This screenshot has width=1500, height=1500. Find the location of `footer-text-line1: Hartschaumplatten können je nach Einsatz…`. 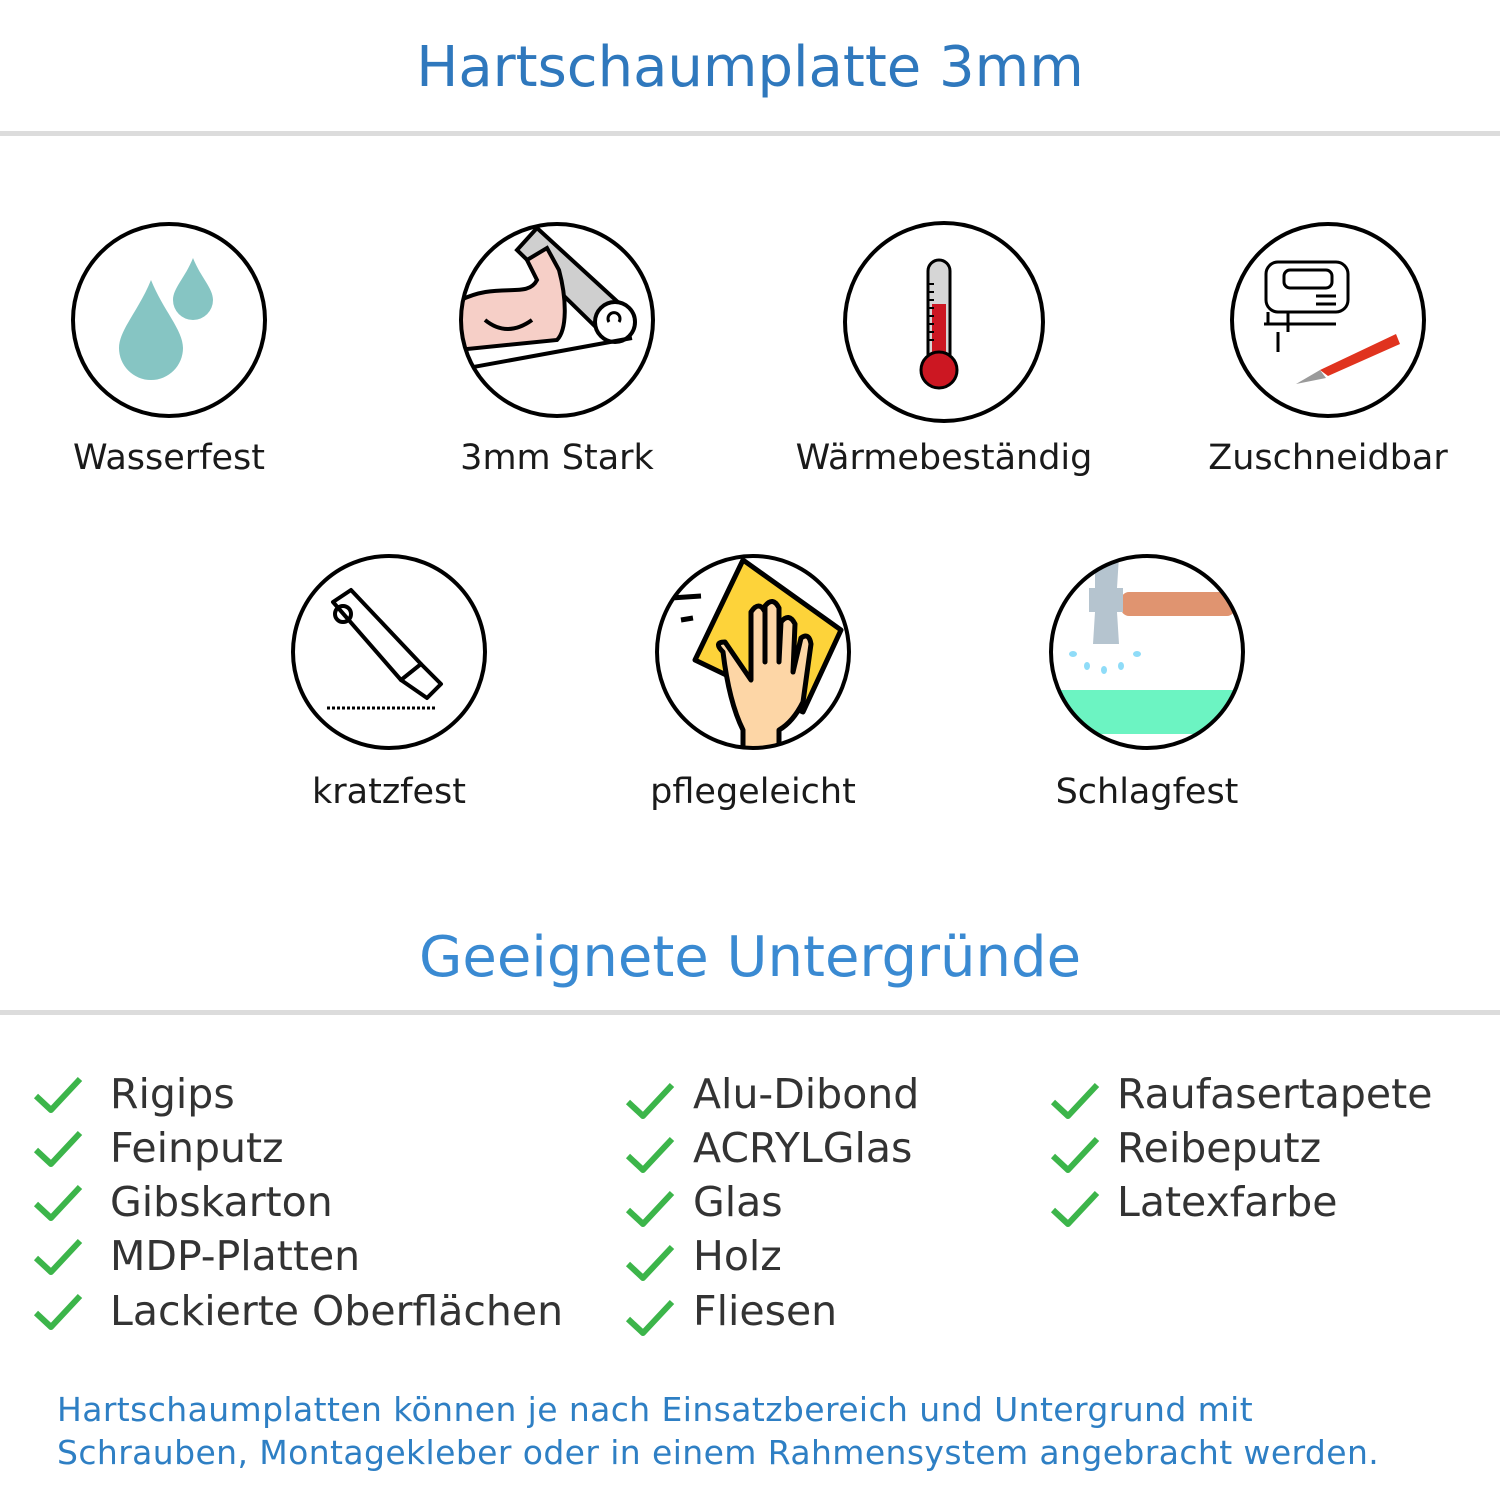

footer-text-line1: Hartschaumplatten können je nach Einsatz… is located at coordinates (655, 1409).